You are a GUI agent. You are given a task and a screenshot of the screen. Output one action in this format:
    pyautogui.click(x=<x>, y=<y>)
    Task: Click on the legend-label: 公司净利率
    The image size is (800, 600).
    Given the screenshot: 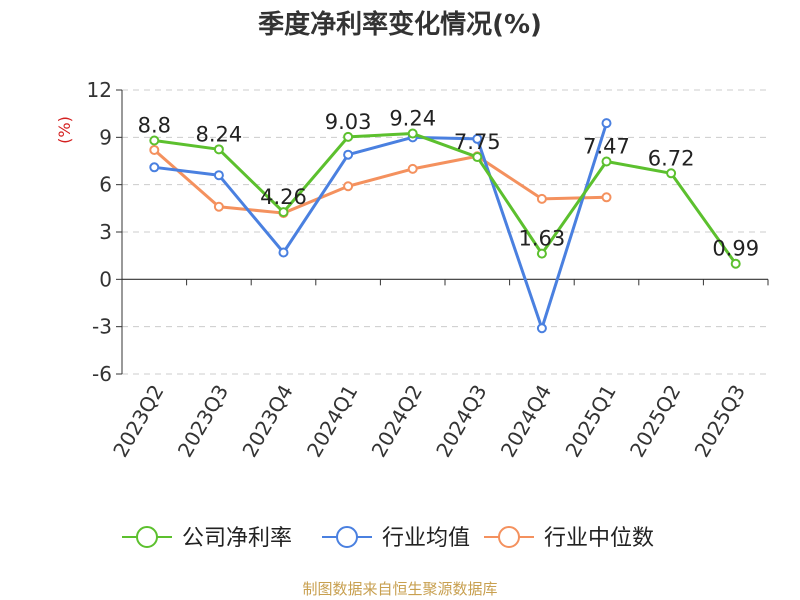 What is the action you would take?
    pyautogui.click(x=237, y=538)
    